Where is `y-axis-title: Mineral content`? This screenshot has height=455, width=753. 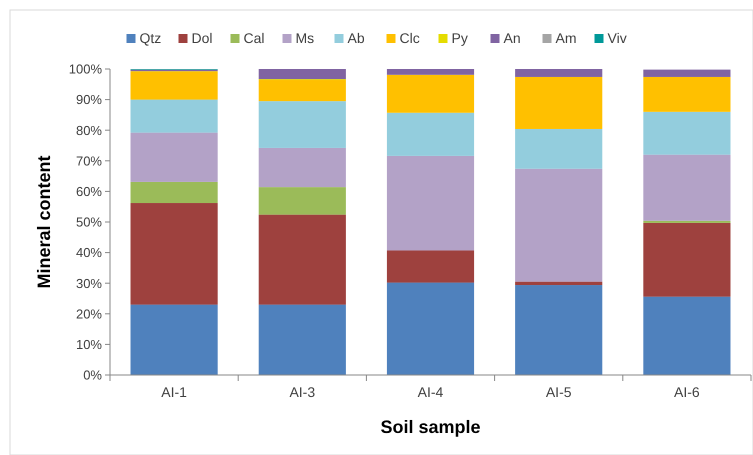 y-axis-title: Mineral content is located at coordinates (44, 222).